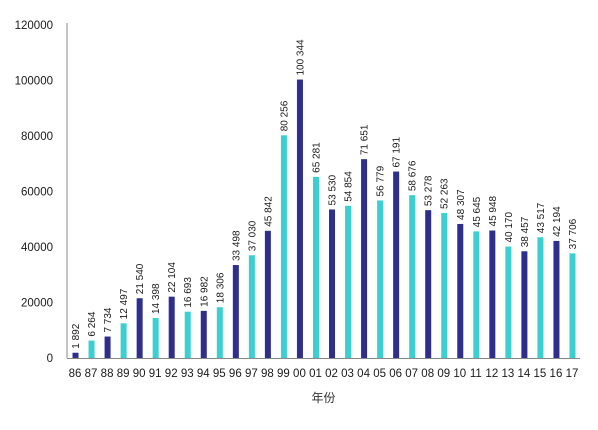 The width and height of the screenshot is (598, 430). Describe the element at coordinates (156, 298) in the screenshot. I see `bar-value-label: 14 398` at that location.